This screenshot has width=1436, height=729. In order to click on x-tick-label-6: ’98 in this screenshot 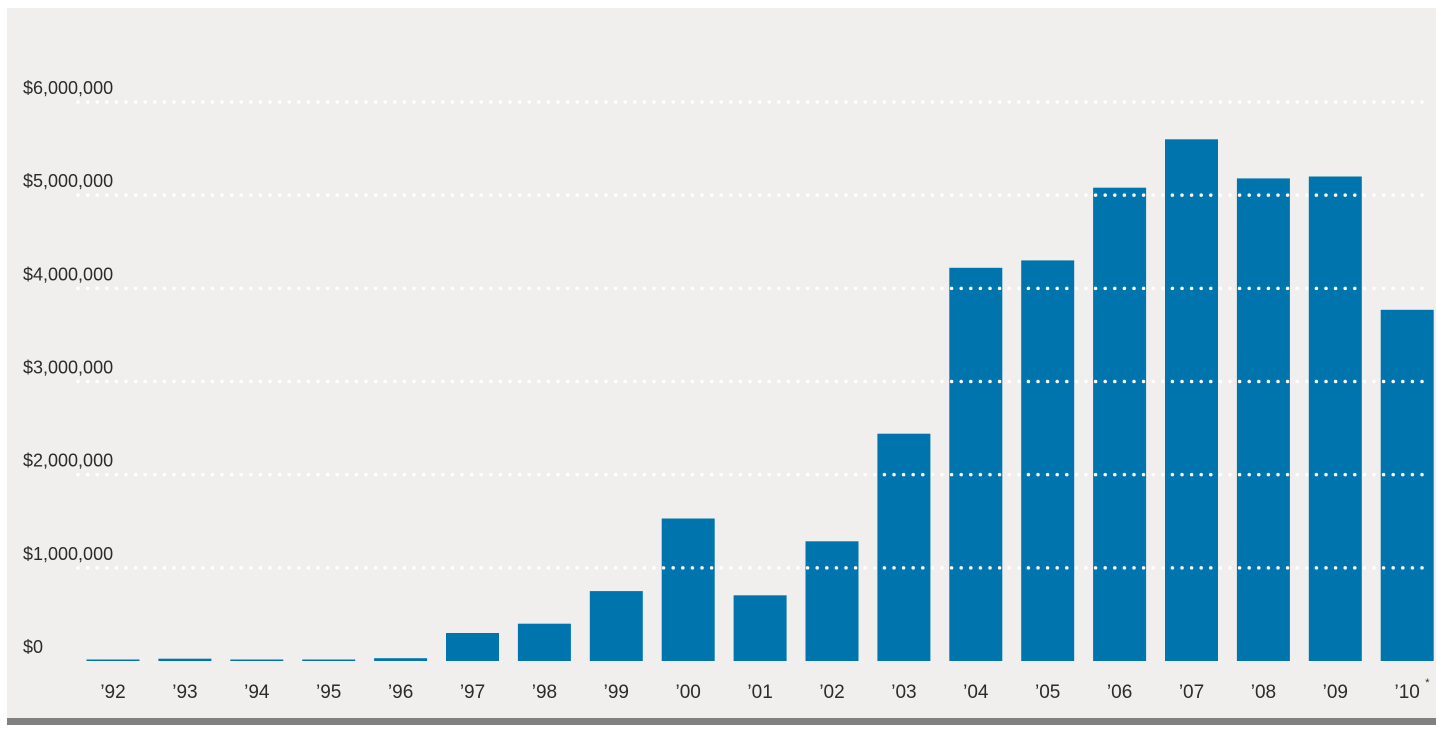, I will do `click(544, 692)`.